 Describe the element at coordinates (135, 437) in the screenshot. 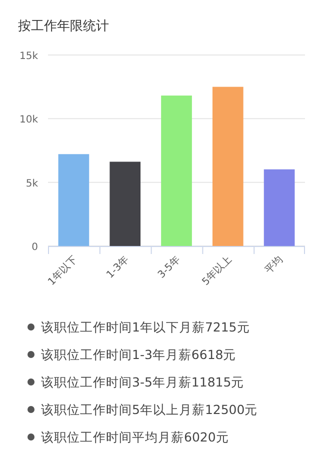

I see `text: 该职位工作时间平均月薪6020元` at that location.